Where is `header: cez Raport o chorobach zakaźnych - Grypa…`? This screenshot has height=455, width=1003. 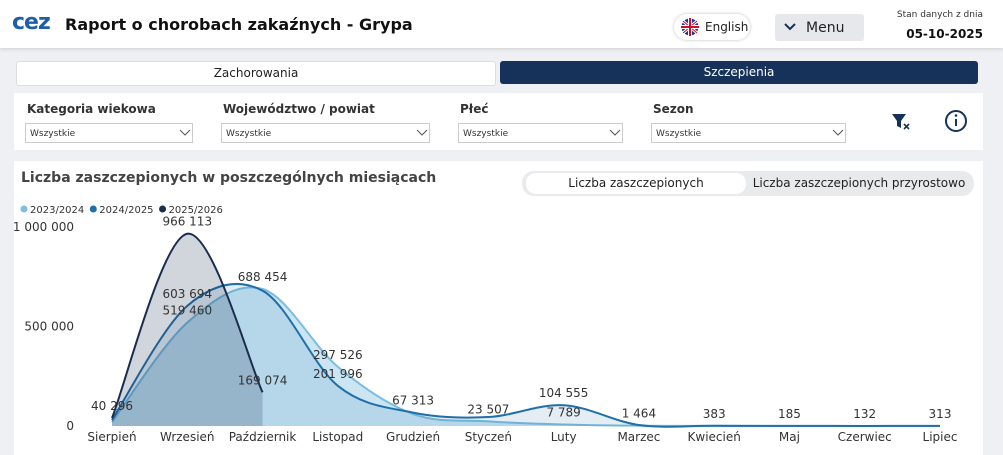
header: cez Raport o chorobach zakaźnych - Grypa… is located at coordinates (501, 24).